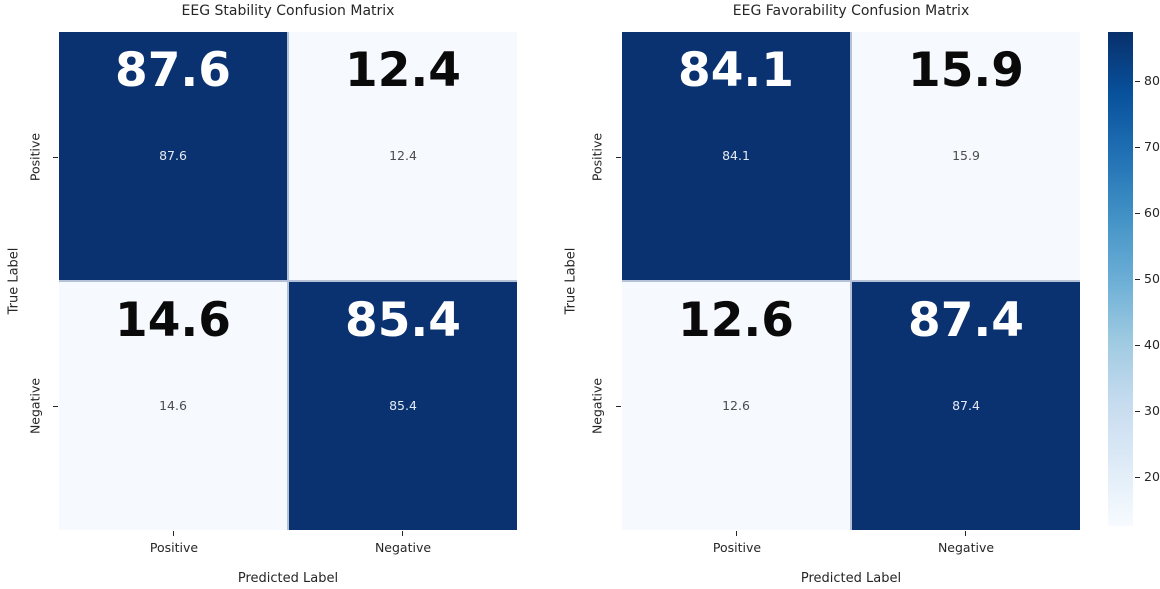  Describe the element at coordinates (402, 533) in the screenshot. I see `left-xtick-mark-negative` at that location.